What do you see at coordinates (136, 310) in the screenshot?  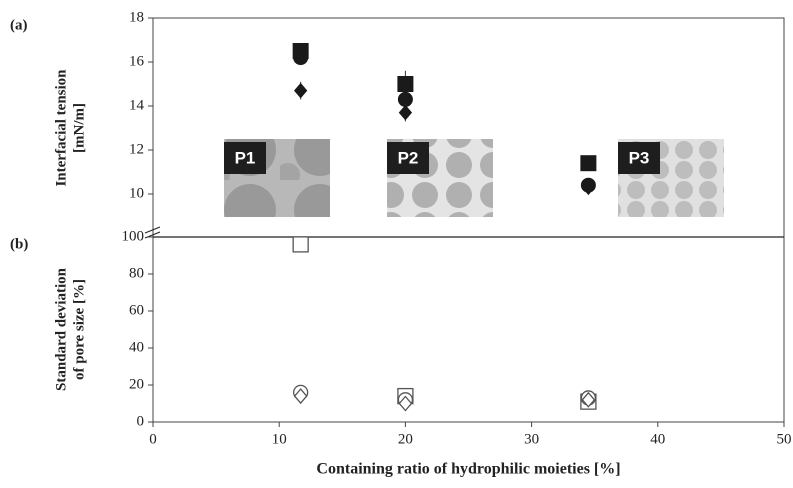 I see `y-tick-label: 60` at bounding box center [136, 310].